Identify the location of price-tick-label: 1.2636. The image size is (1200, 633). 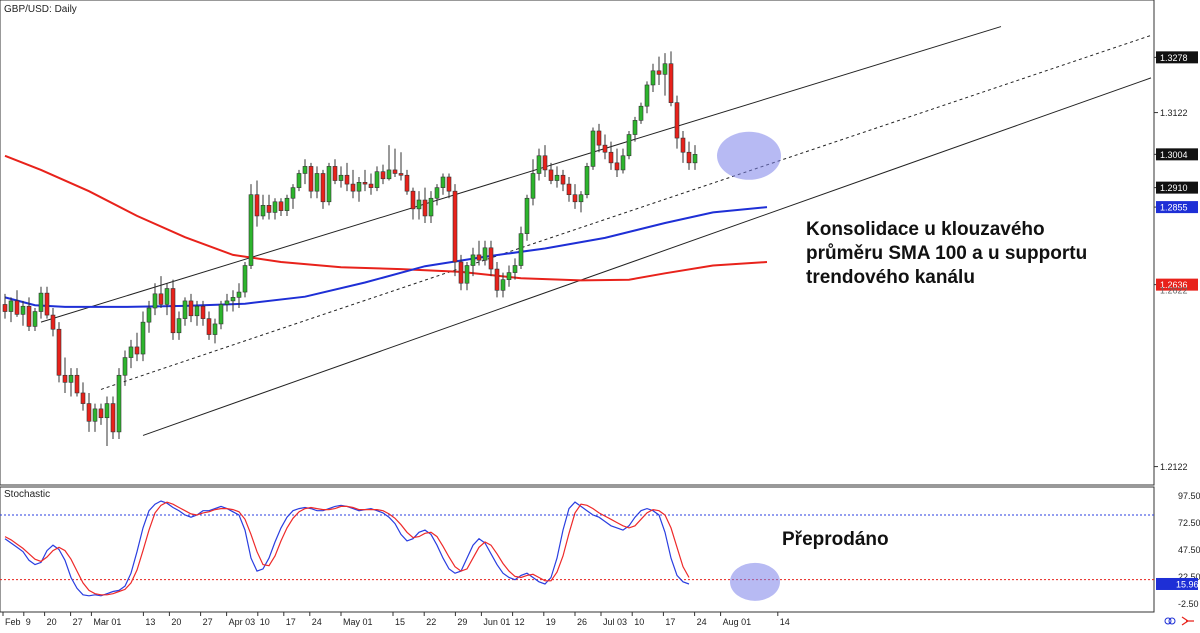
(1174, 285).